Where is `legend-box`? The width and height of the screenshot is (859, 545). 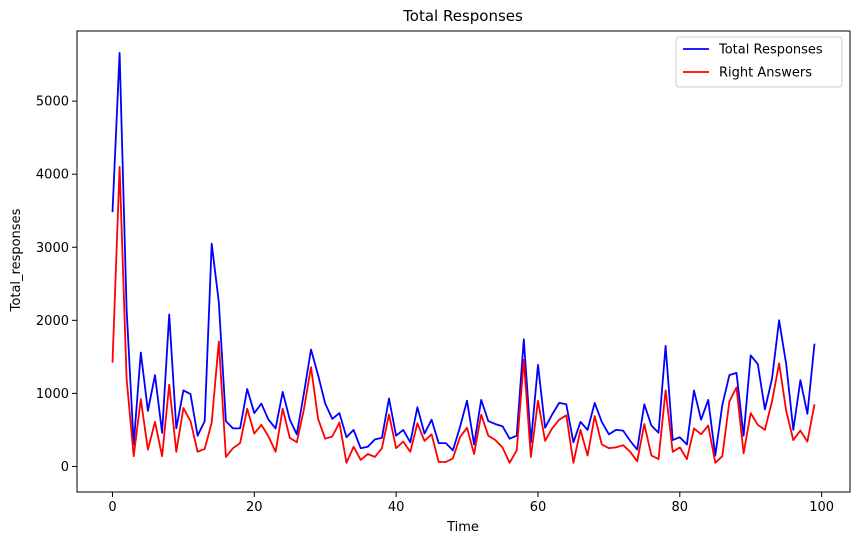
legend-box is located at coordinates (759, 62).